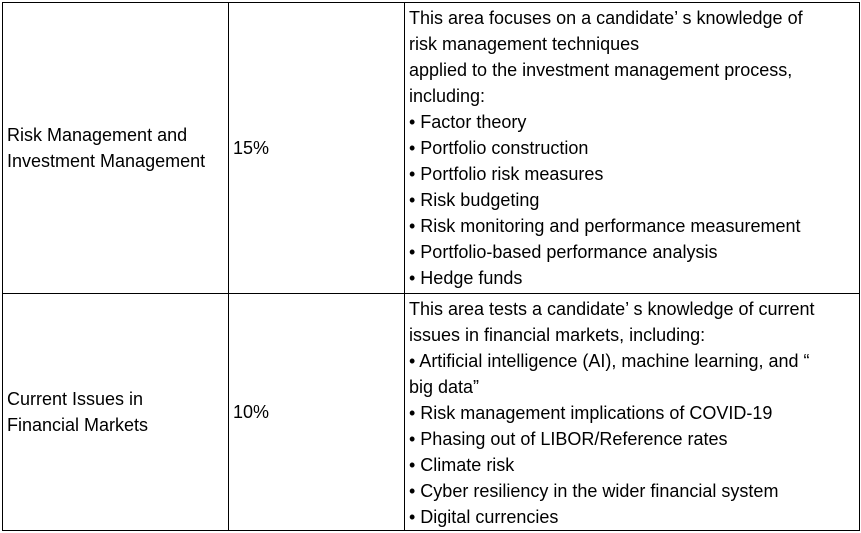 Image resolution: width=861 pixels, height=533 pixels. Describe the element at coordinates (557, 335) in the screenshot. I see `description-line: issues in financial markets, including:` at that location.